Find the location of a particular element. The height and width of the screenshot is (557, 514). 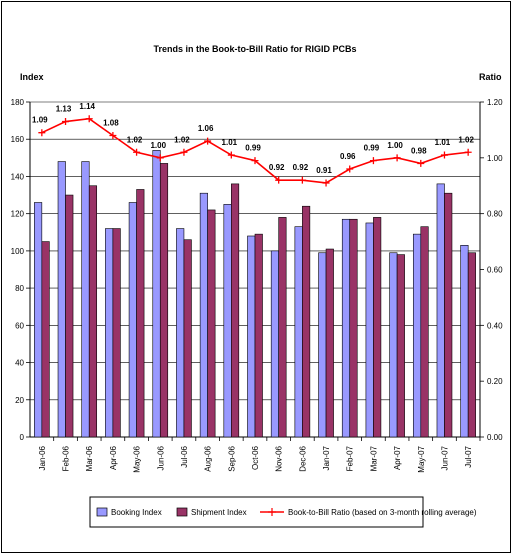

x-tick-label: Apr-06 is located at coordinates (113, 457).